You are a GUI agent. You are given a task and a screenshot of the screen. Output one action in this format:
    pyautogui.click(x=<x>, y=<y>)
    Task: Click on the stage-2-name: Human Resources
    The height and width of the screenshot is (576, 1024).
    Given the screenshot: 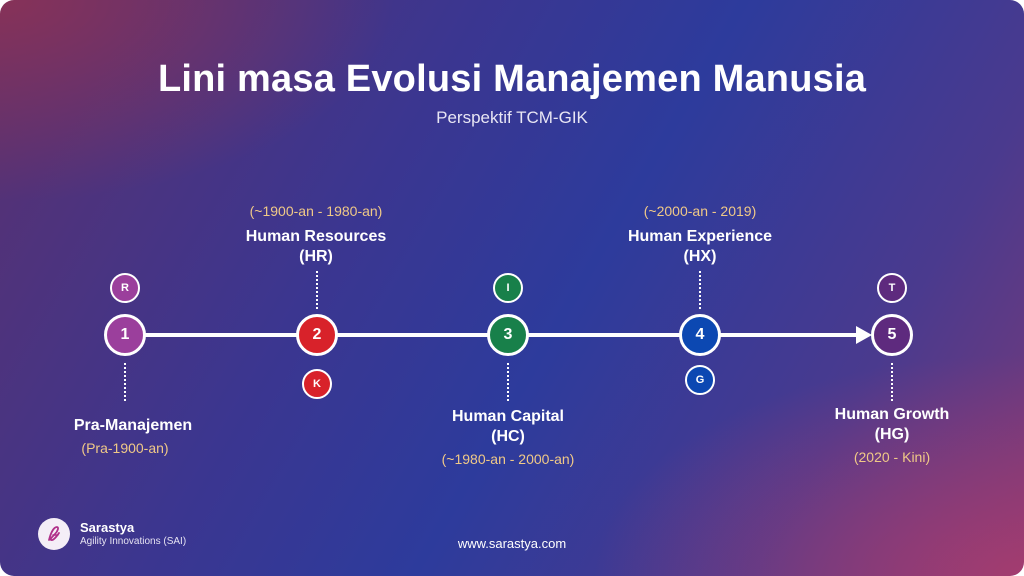 What is the action you would take?
    pyautogui.click(x=316, y=236)
    